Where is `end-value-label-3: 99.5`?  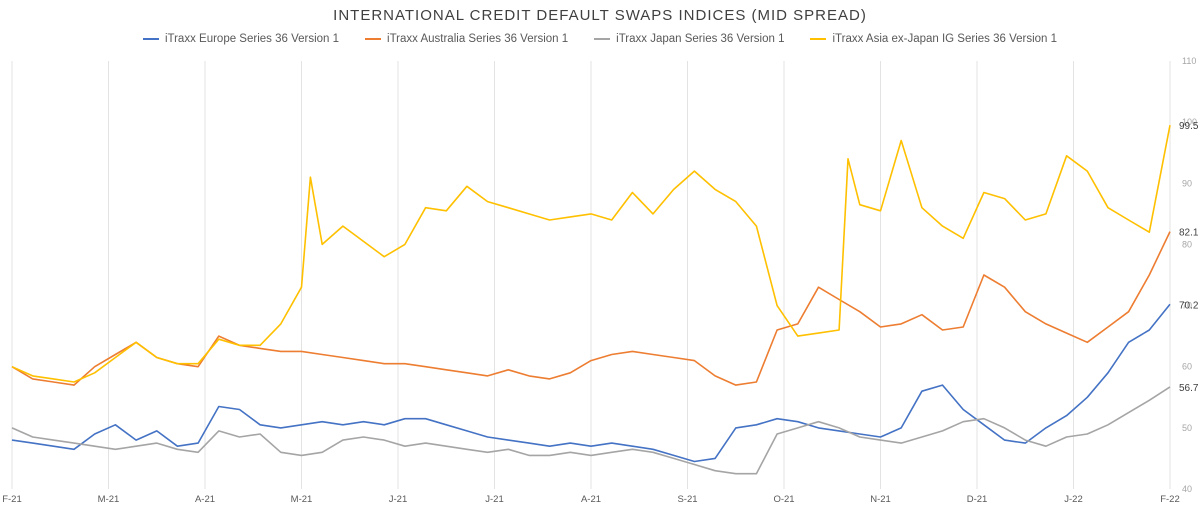
end-value-label-3: 99.5 is located at coordinates (1189, 126).